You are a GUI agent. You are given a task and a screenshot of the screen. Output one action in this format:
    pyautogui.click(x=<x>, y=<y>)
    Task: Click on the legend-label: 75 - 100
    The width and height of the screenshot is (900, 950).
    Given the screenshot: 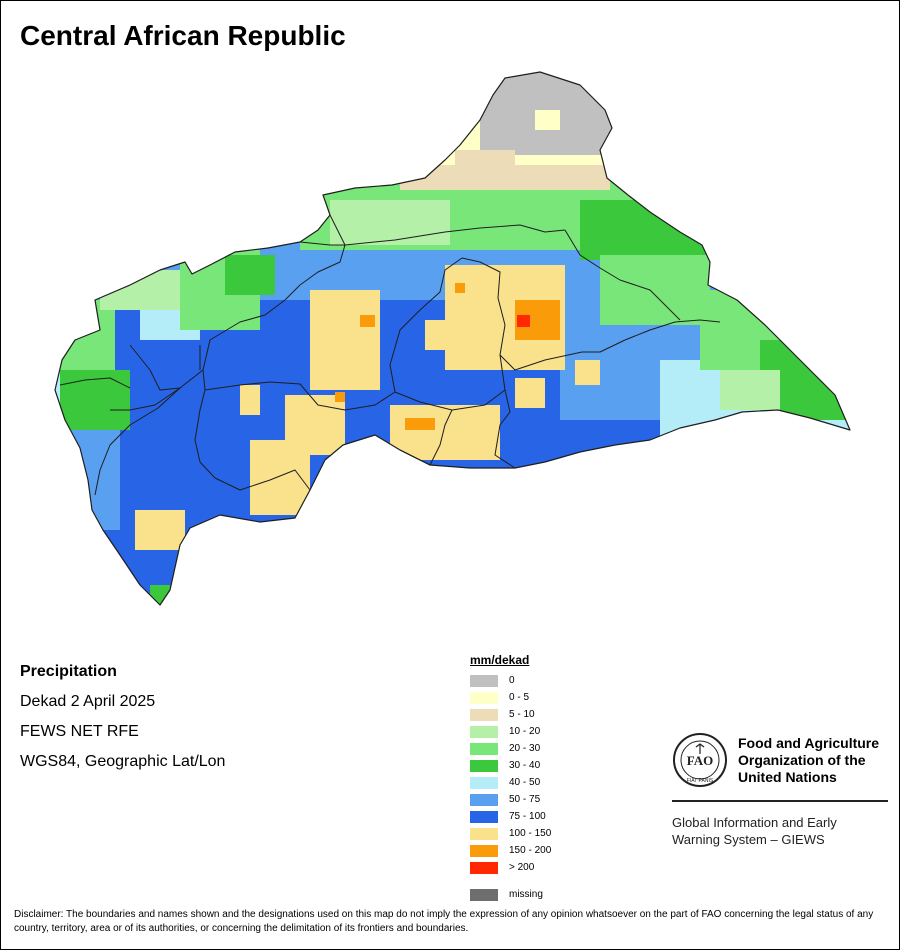 What is the action you would take?
    pyautogui.click(x=527, y=816)
    